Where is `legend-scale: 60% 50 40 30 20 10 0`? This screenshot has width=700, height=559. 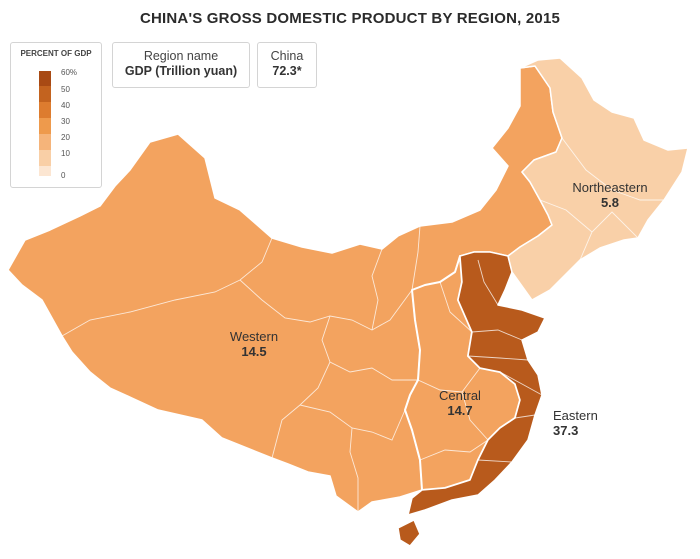 legend-scale: 60% 50 40 30 20 10 0 is located at coordinates (58, 124).